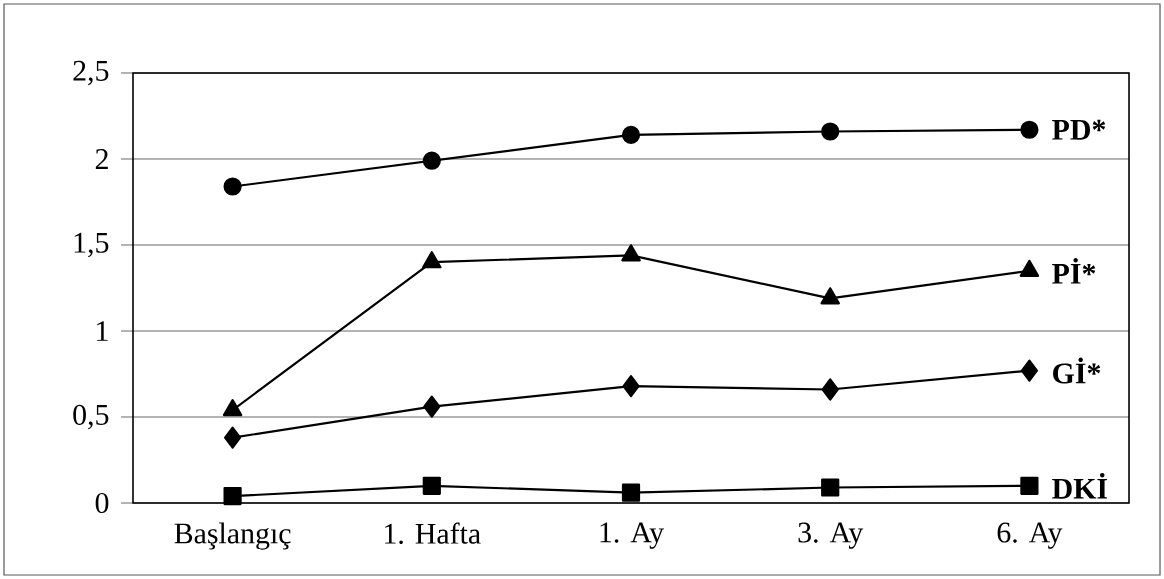 The height and width of the screenshot is (579, 1164). Describe the element at coordinates (1079, 129) in the screenshot. I see `series-label: PD*` at that location.